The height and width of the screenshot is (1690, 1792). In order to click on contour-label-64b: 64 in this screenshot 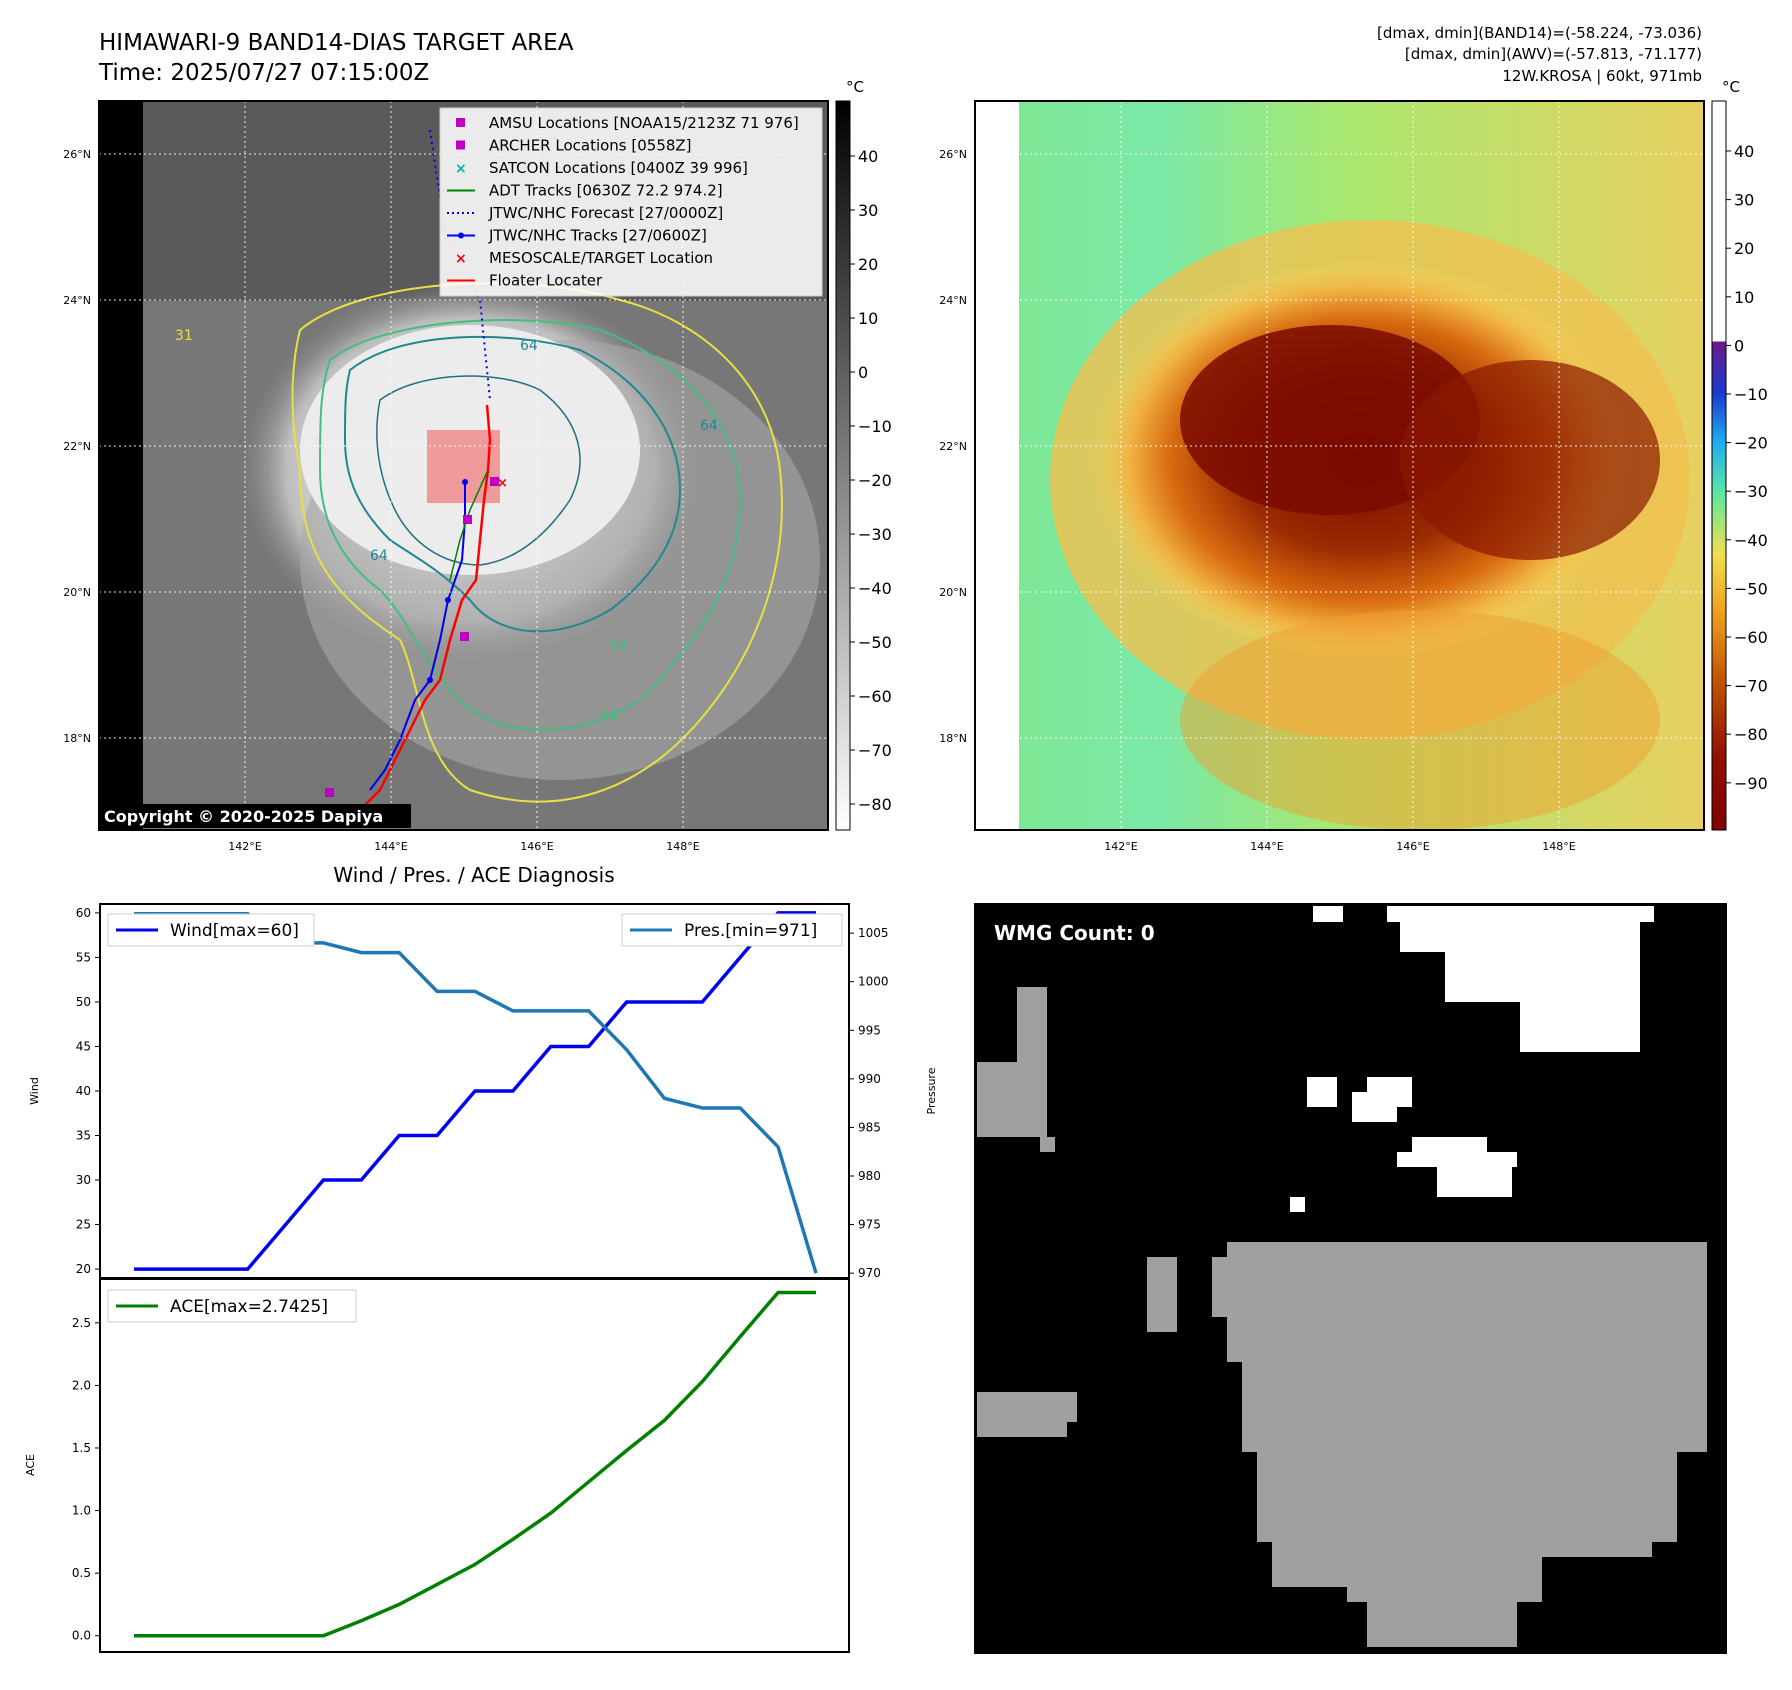, I will do `click(529, 346)`.